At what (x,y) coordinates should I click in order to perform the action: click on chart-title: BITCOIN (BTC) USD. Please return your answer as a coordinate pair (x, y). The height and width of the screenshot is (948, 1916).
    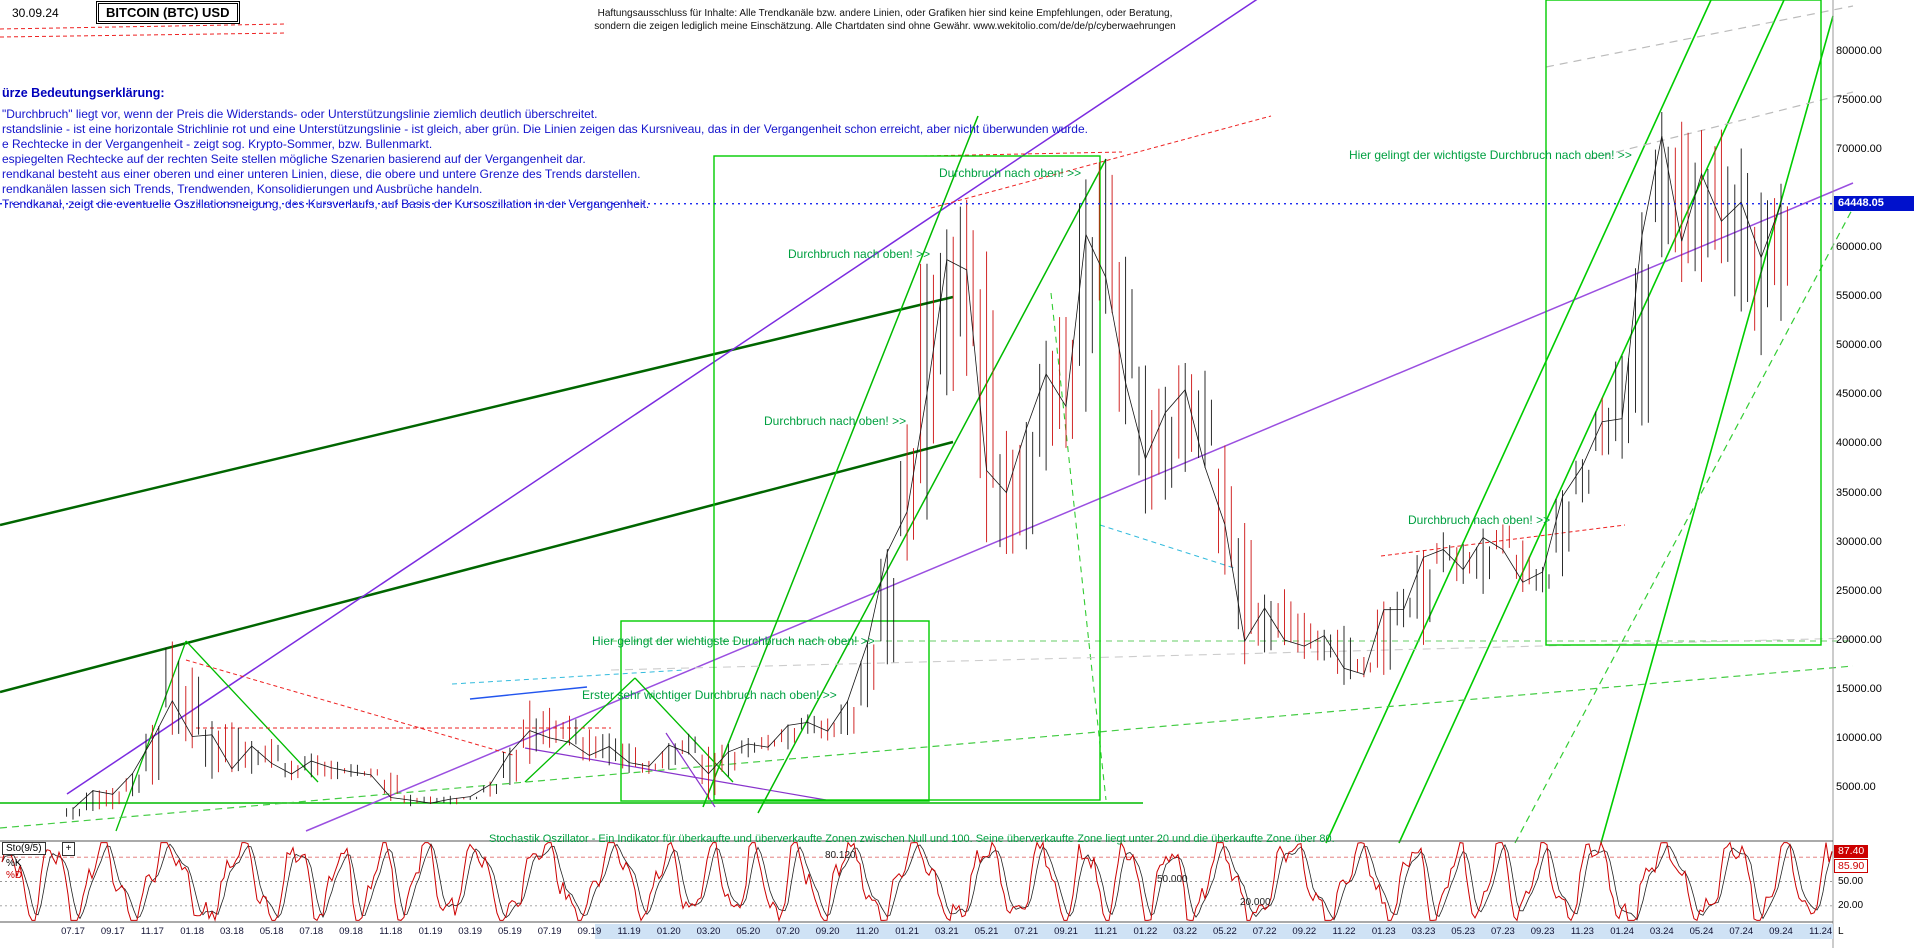
    Looking at the image, I should click on (168, 12).